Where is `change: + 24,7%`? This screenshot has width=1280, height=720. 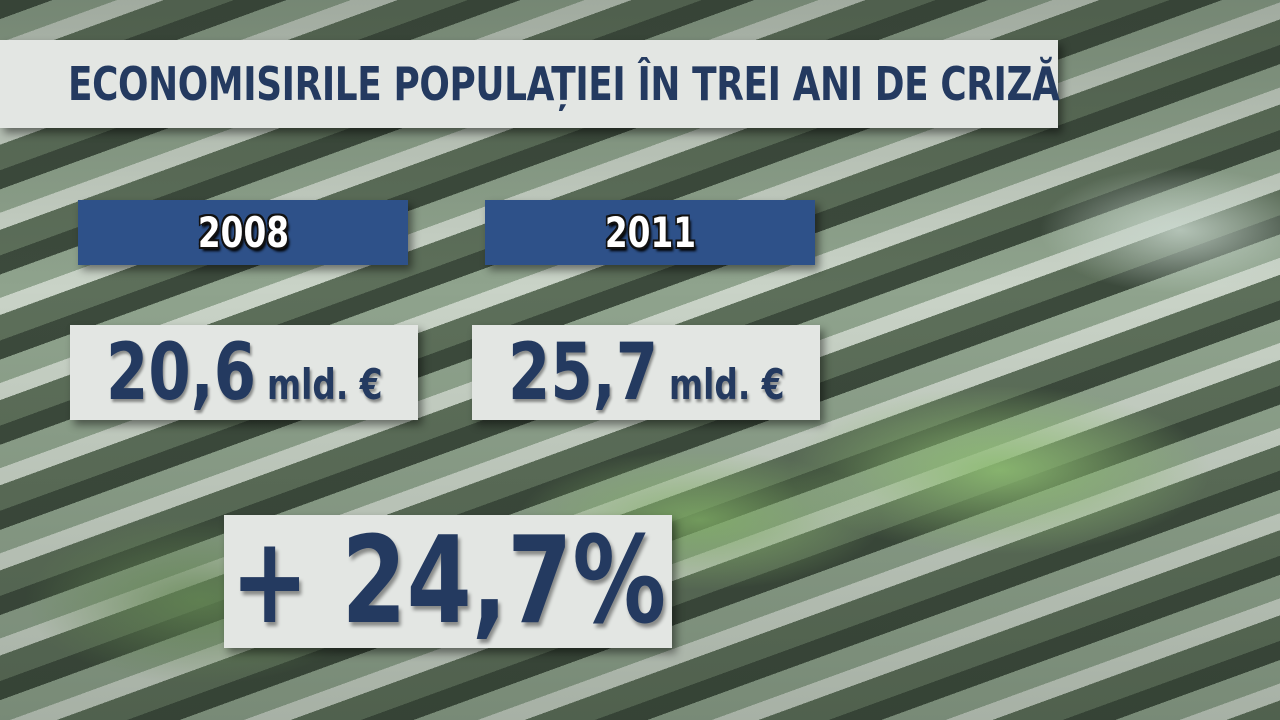 change: + 24,7% is located at coordinates (448, 581).